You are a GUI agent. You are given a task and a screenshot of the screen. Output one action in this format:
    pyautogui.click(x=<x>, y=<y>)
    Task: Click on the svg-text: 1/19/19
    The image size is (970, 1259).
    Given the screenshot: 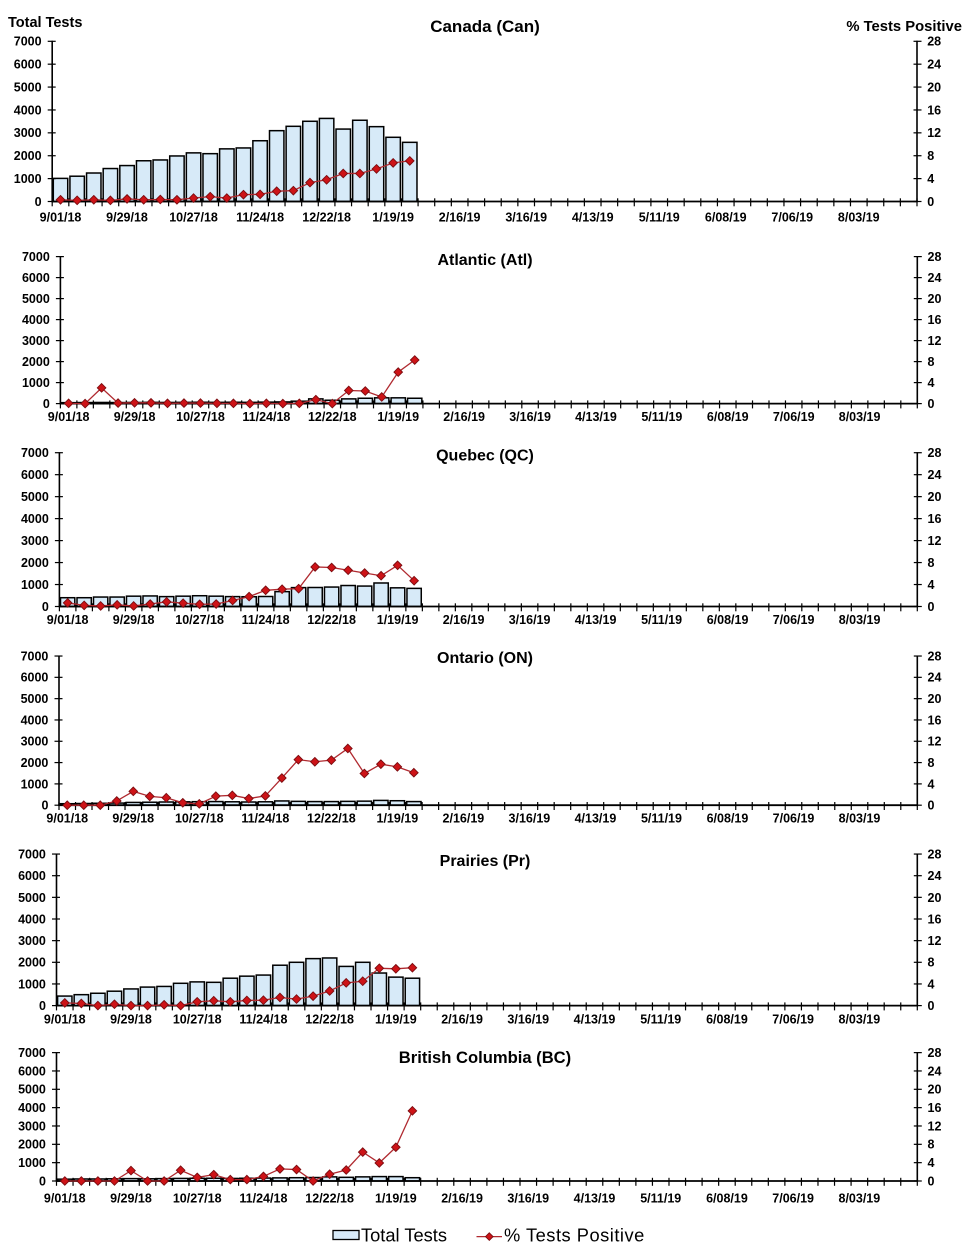 What is the action you would take?
    pyautogui.click(x=396, y=1019)
    